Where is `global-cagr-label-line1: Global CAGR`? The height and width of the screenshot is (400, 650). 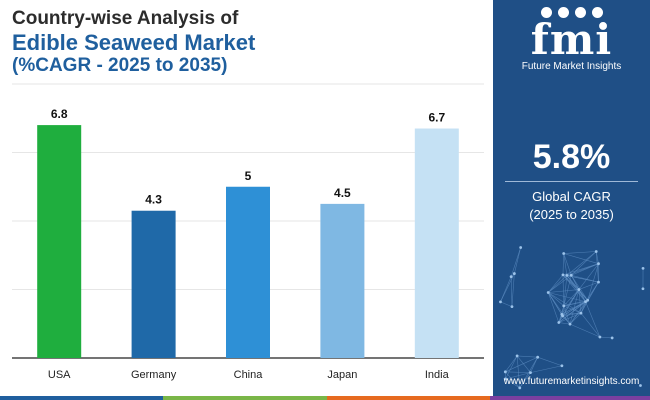
global-cagr-label-line1: Global CAGR is located at coordinates (571, 196).